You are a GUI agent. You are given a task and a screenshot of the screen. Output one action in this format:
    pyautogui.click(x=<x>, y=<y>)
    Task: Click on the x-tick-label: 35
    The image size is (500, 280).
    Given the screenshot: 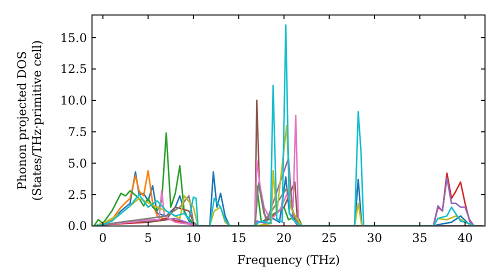 What is the action you would take?
    pyautogui.click(x=420, y=238)
    